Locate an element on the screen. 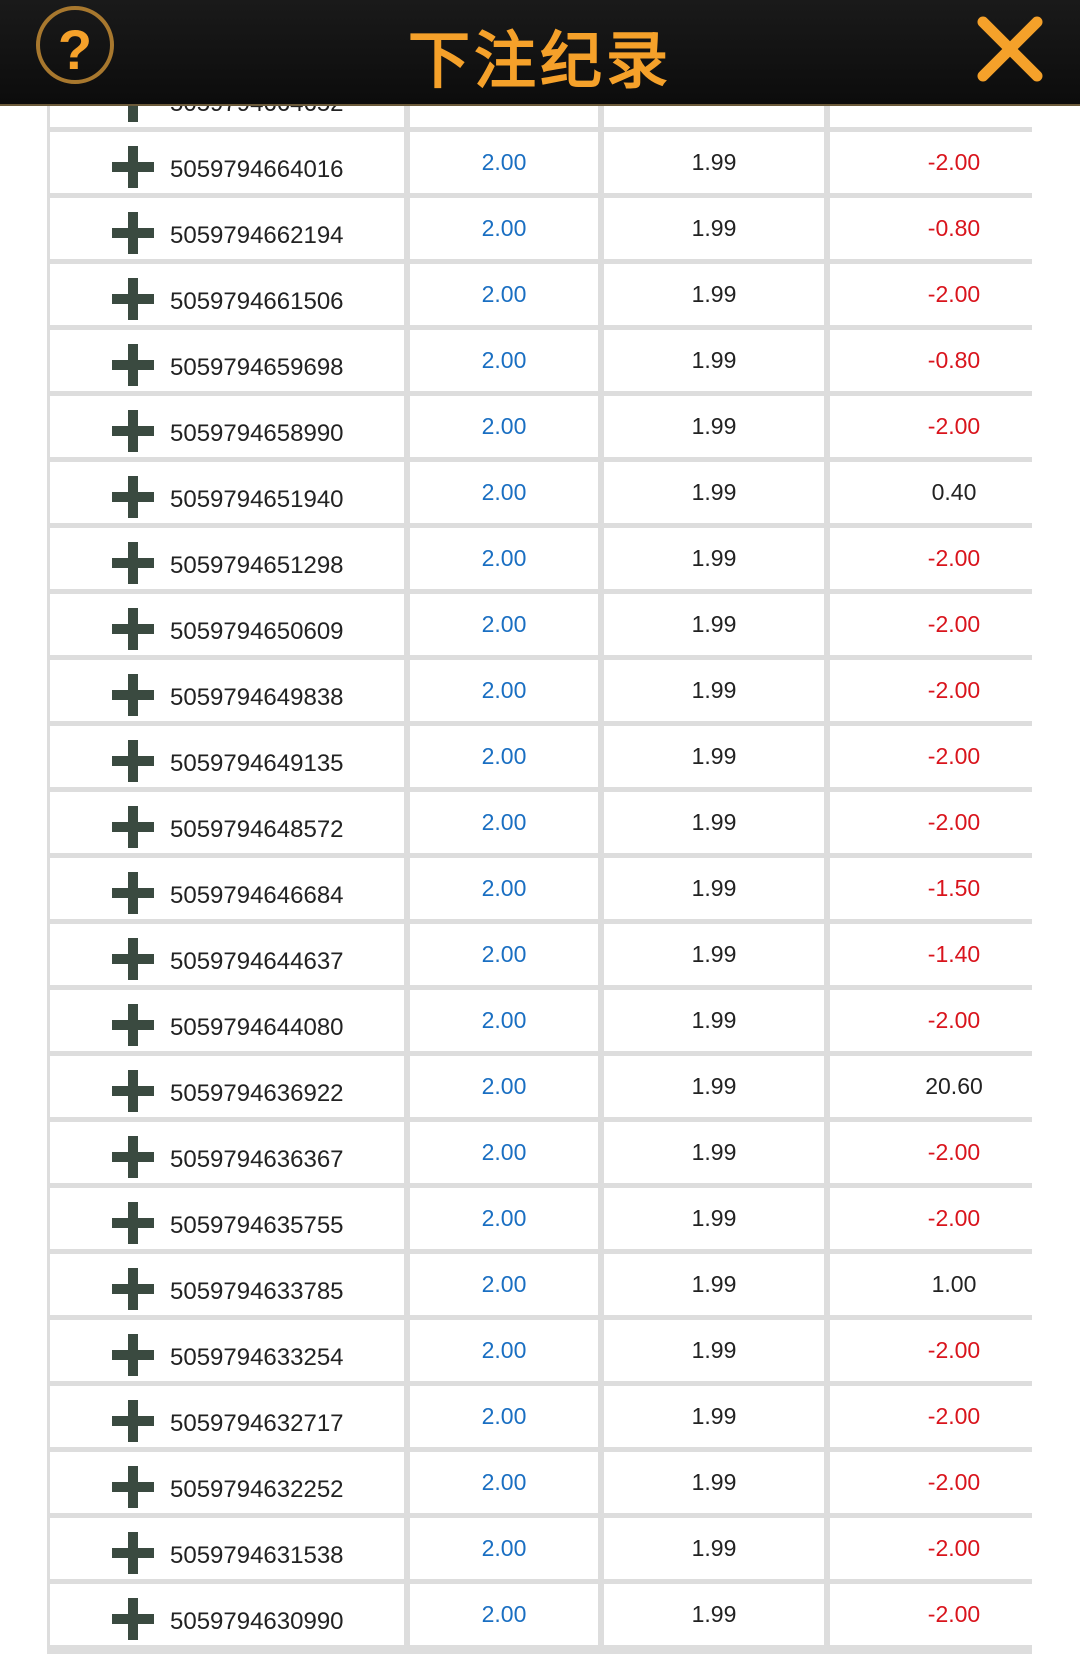 The image size is (1080, 1654). bet-row: 5059794662194 2.00 1.99 -0.80 is located at coordinates (564, 231).